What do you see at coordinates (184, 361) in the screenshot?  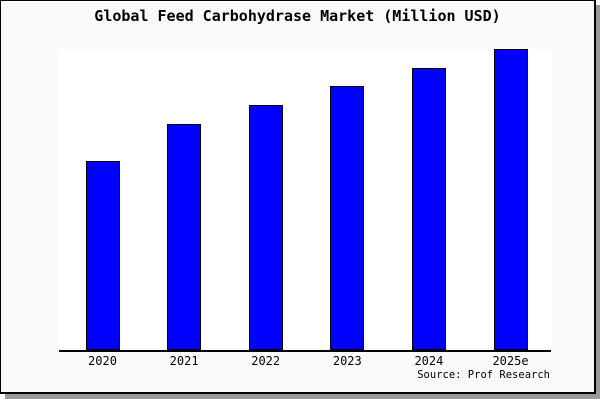 I see `x-tick-label-2021: 2021` at bounding box center [184, 361].